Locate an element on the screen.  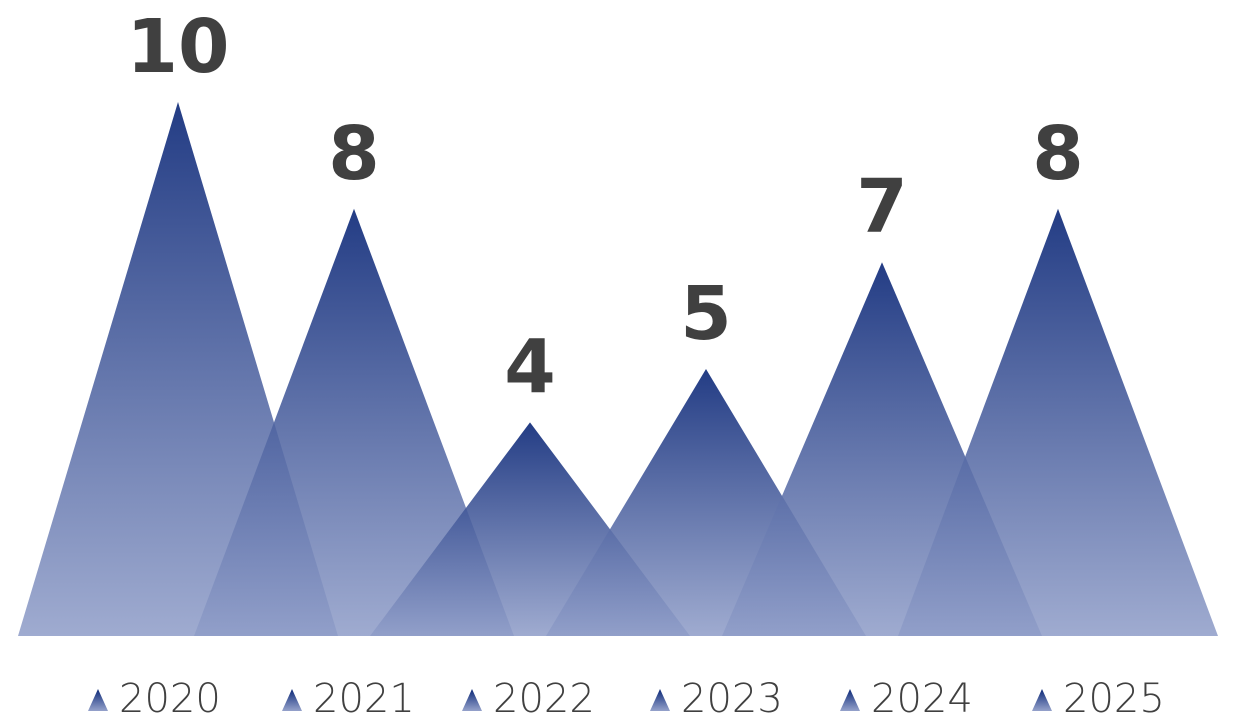
legend-label-2020: 2020 is located at coordinates (170, 697).